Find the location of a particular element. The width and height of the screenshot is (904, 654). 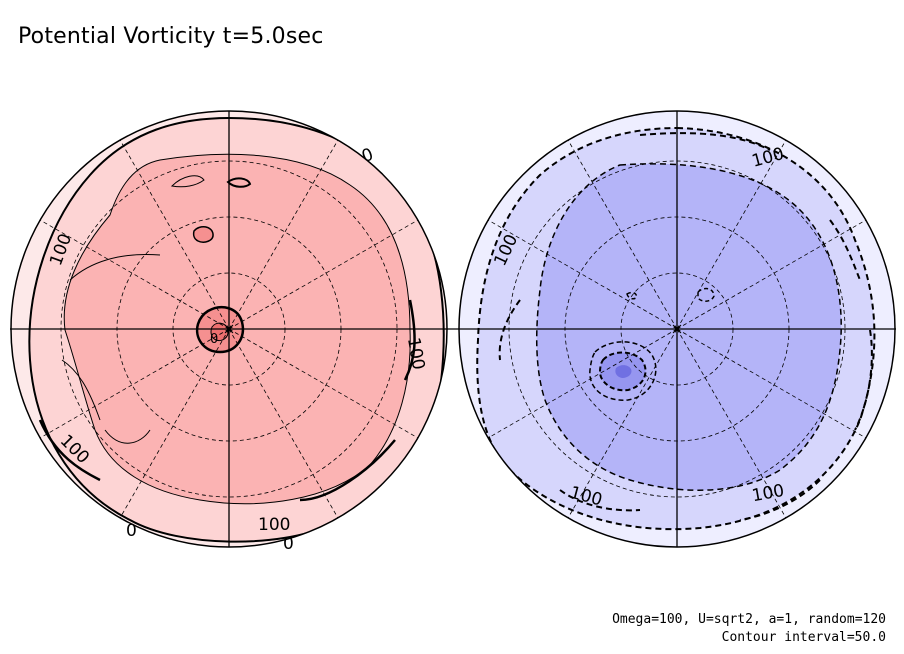

right-center-marker is located at coordinates (677, 329).